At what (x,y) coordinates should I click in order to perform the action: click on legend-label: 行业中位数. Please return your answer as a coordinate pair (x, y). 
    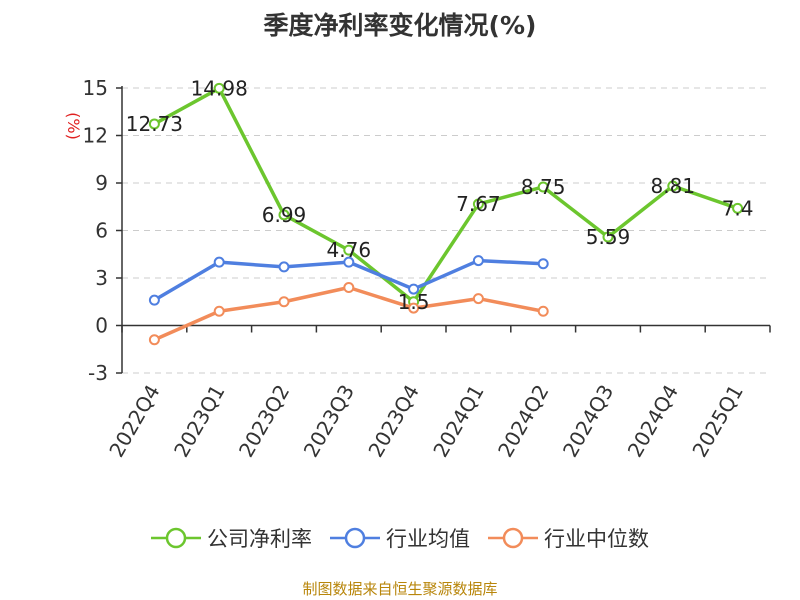
    Looking at the image, I should click on (596, 539).